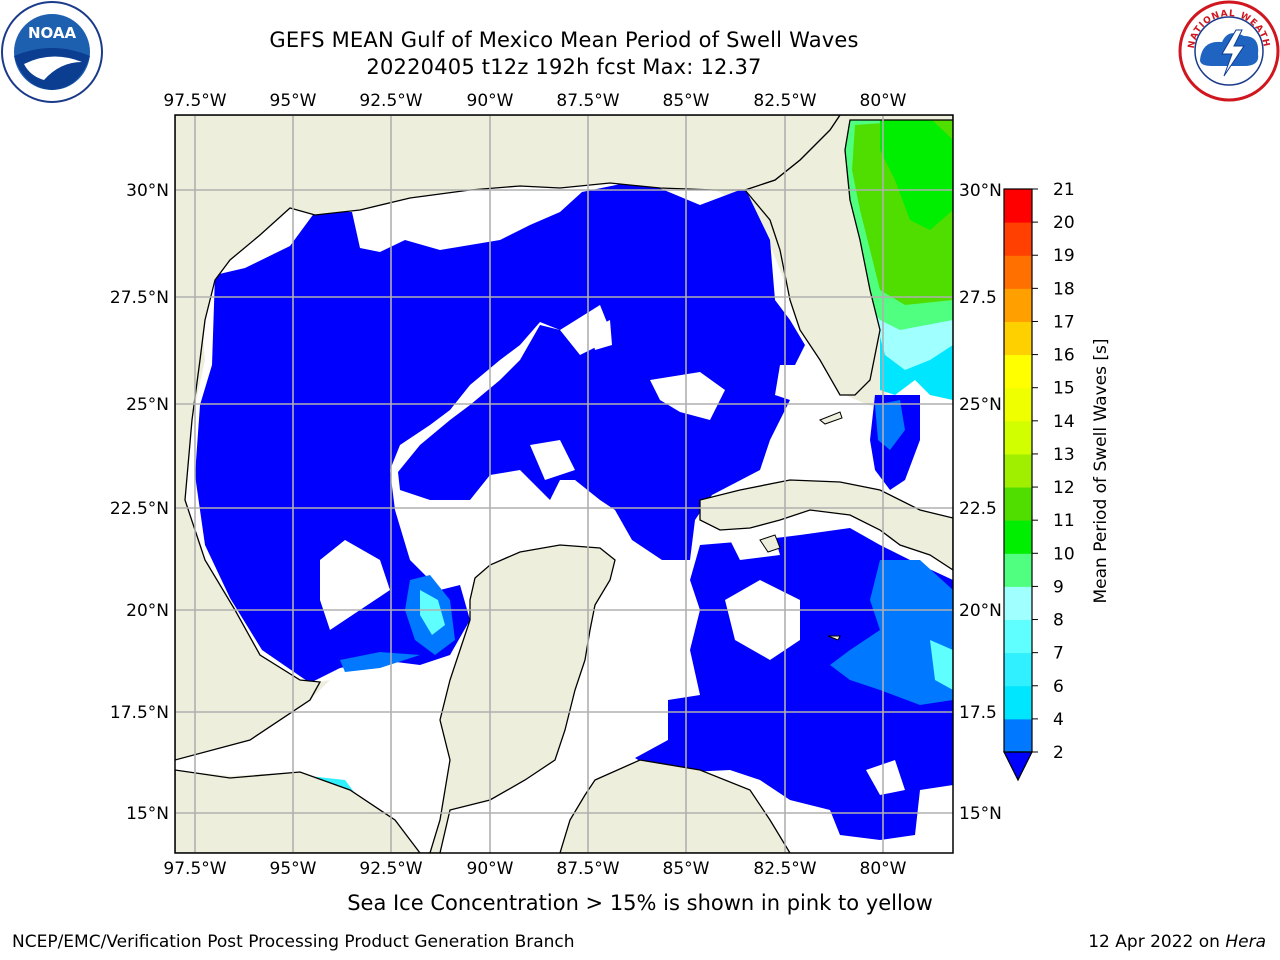 The height and width of the screenshot is (960, 1280). I want to click on cuba, so click(826, 525).